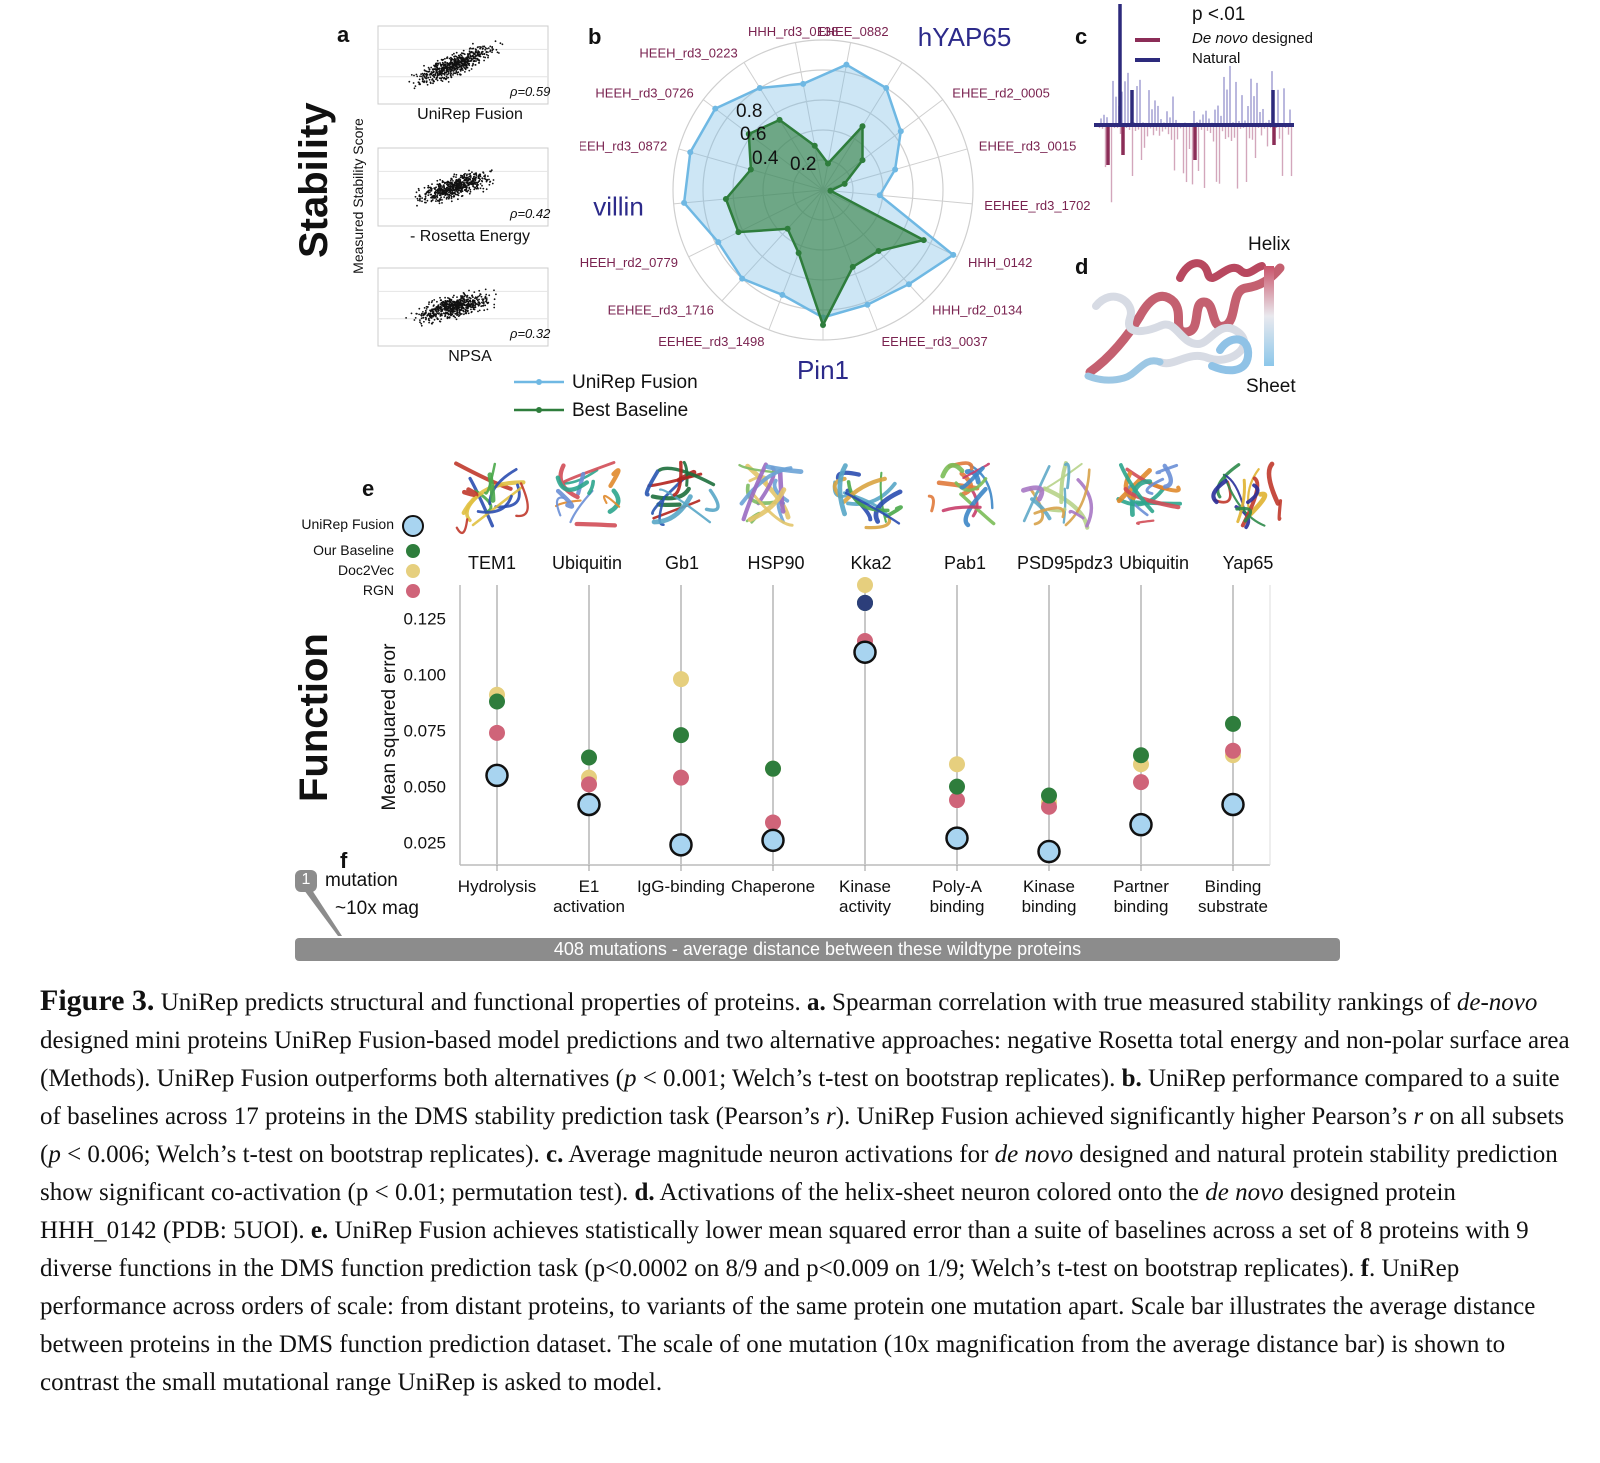 This screenshot has height=1463, width=1600. I want to click on panel-c-title: p <.01, so click(1219, 14).